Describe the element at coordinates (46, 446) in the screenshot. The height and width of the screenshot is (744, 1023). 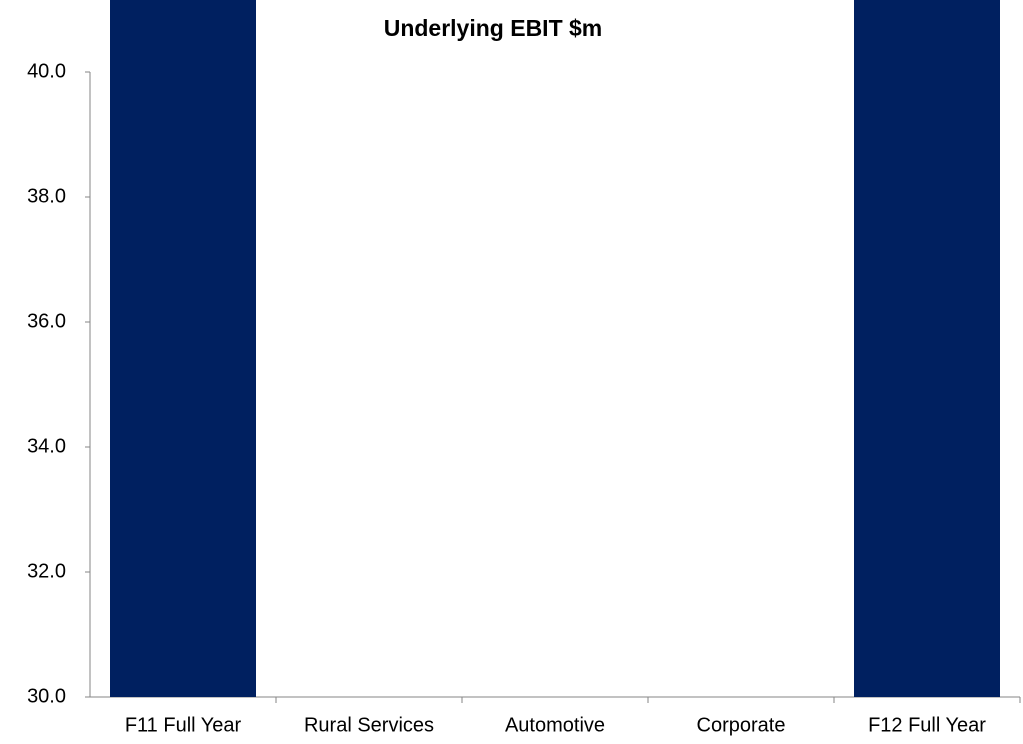
I see `y-tick-label: 34.0` at that location.